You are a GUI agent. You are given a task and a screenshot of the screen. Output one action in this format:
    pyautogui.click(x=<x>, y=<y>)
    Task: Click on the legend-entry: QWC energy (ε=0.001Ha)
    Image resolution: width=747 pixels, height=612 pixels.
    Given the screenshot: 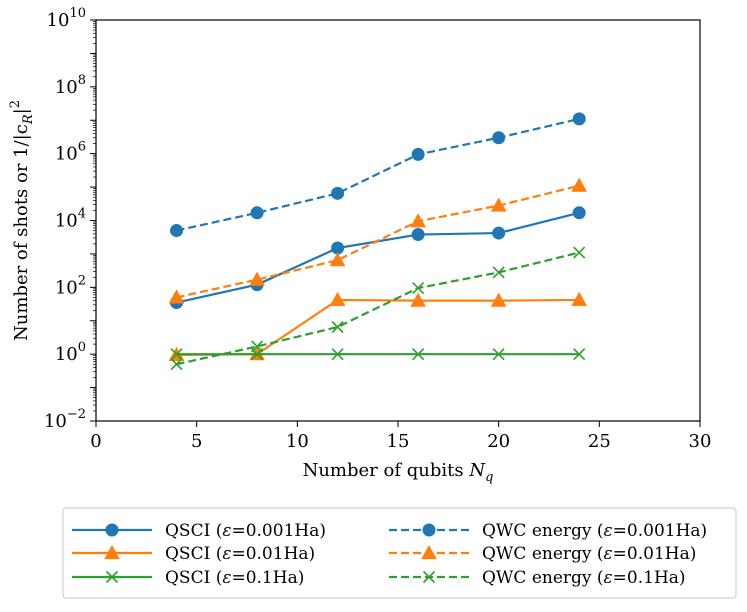 What is the action you would take?
    pyautogui.click(x=548, y=531)
    